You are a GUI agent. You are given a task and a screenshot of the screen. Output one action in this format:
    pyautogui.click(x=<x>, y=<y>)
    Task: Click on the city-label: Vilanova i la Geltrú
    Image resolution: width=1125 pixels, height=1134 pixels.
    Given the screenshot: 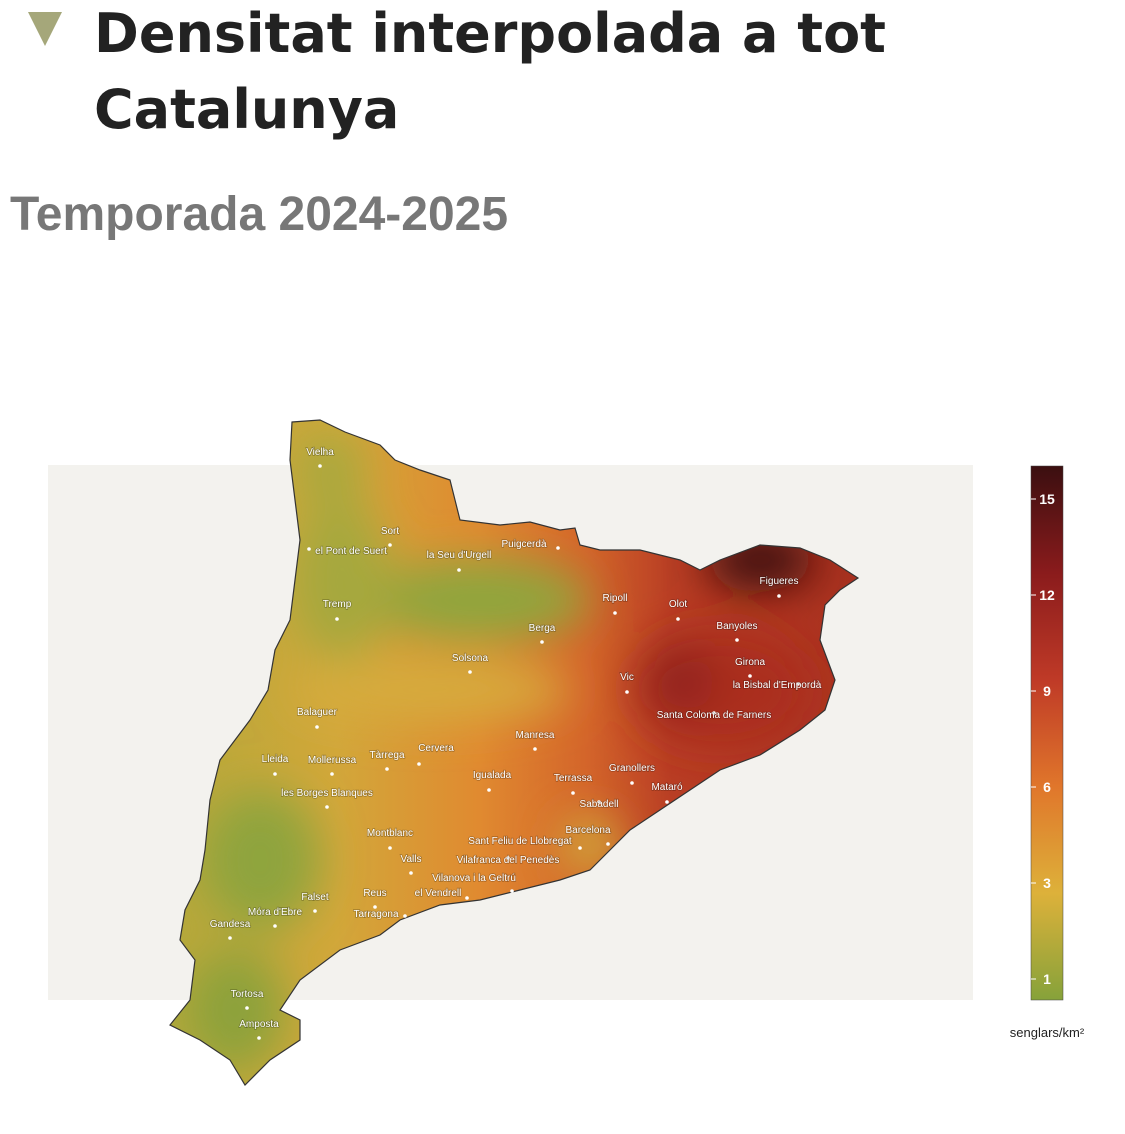 What is the action you would take?
    pyautogui.click(x=474, y=878)
    